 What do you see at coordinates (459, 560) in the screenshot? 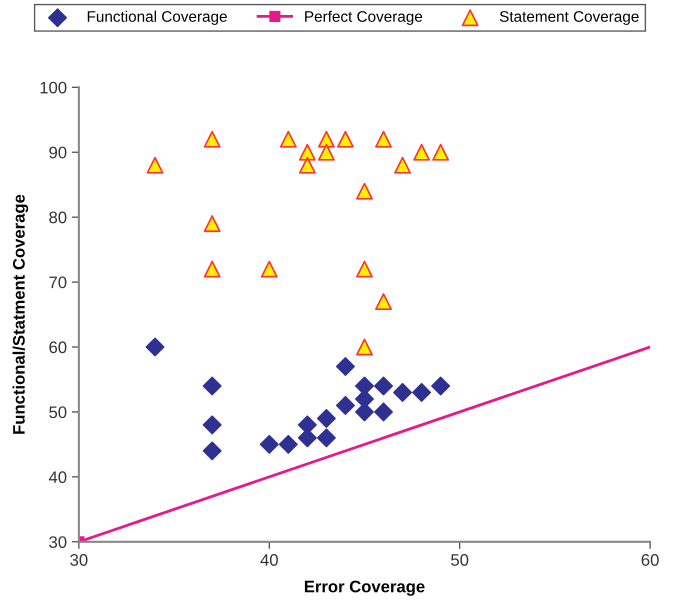
I see `x-tick-label: 50` at bounding box center [459, 560].